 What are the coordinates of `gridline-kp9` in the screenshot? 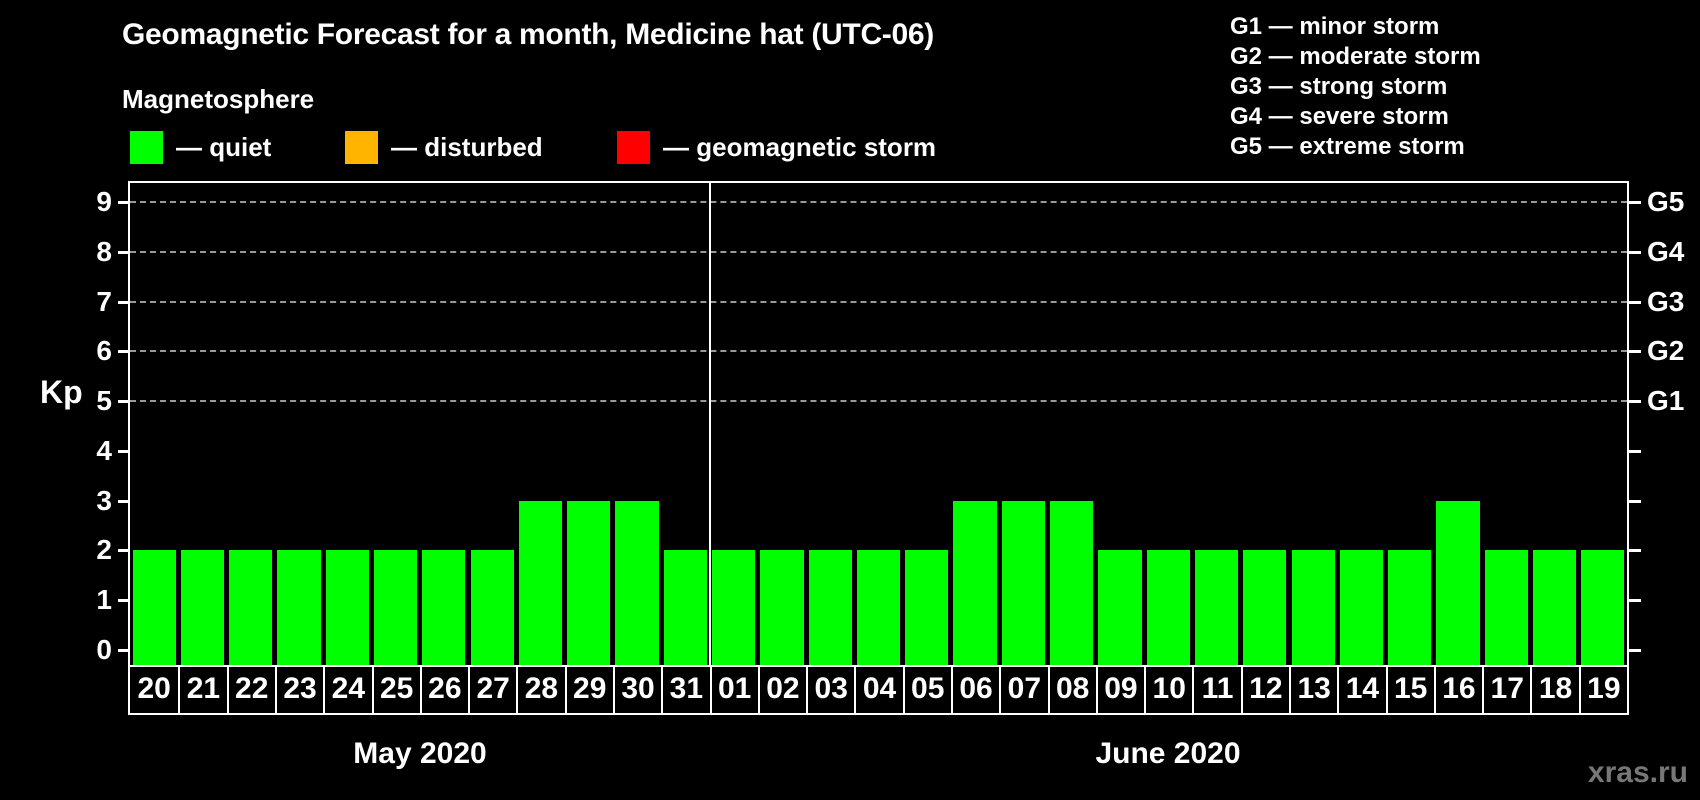 It's located at (878, 201).